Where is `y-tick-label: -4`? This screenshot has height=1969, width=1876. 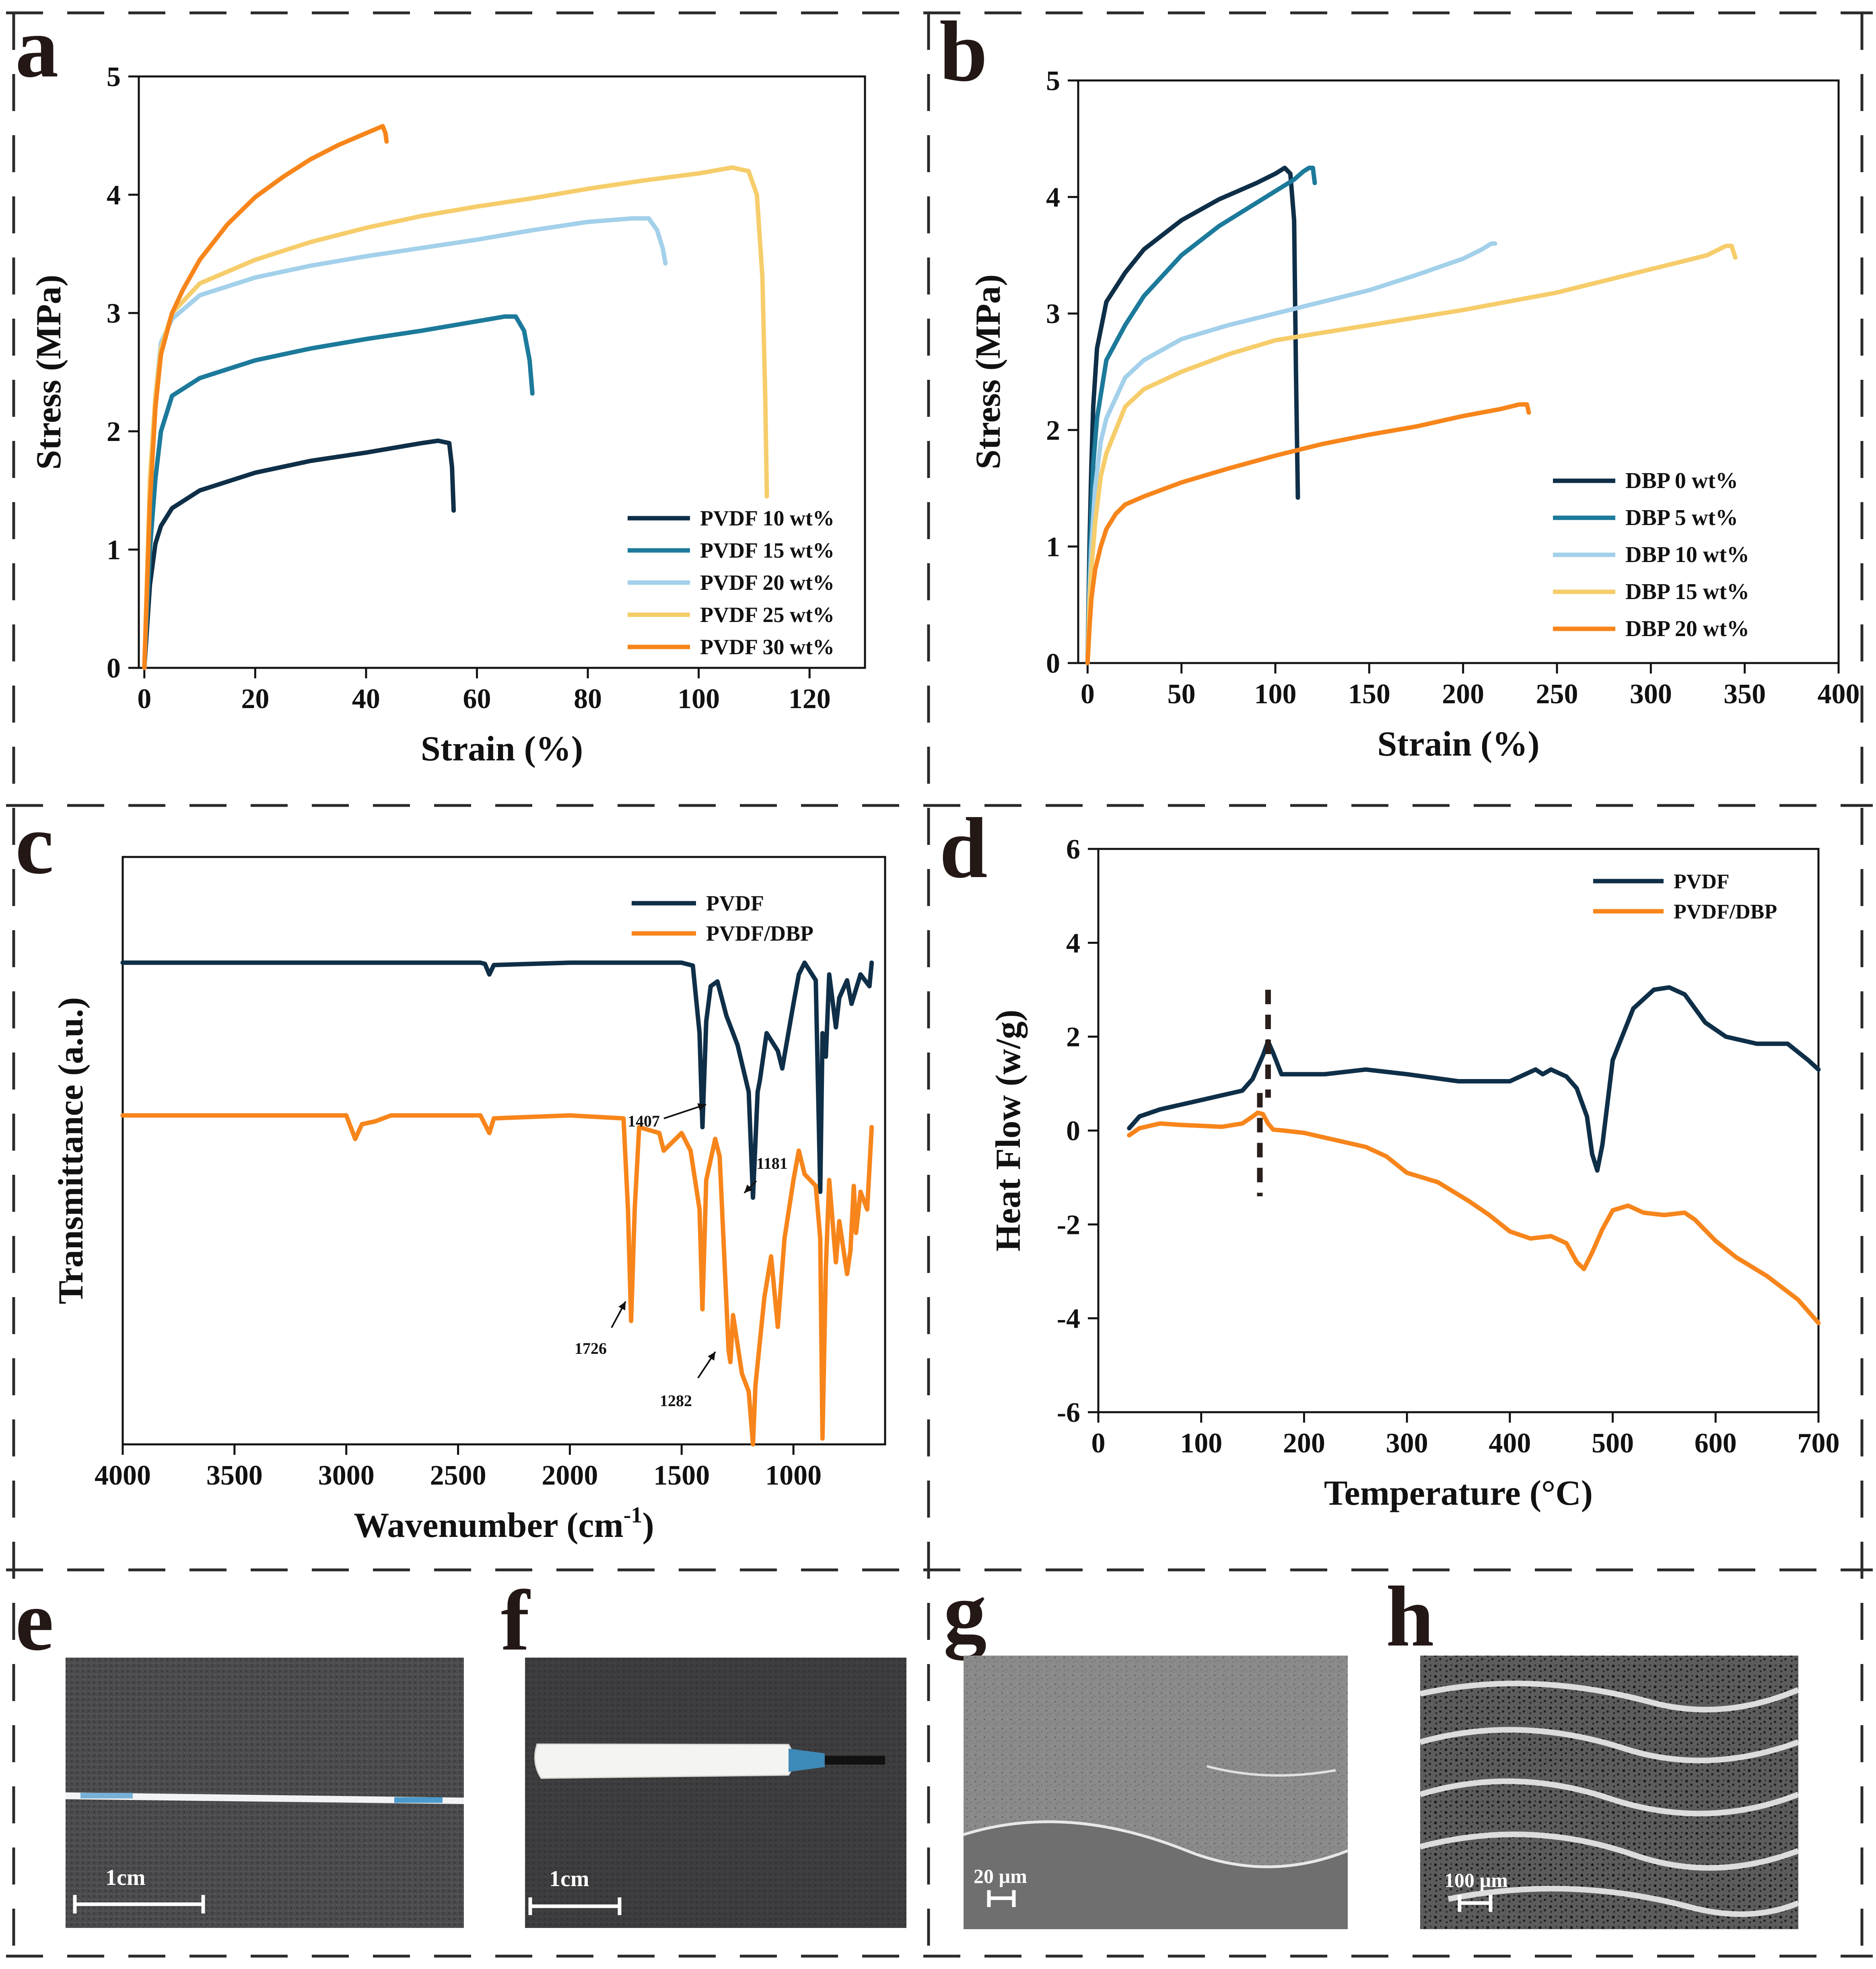 y-tick-label: -4 is located at coordinates (1068, 1319).